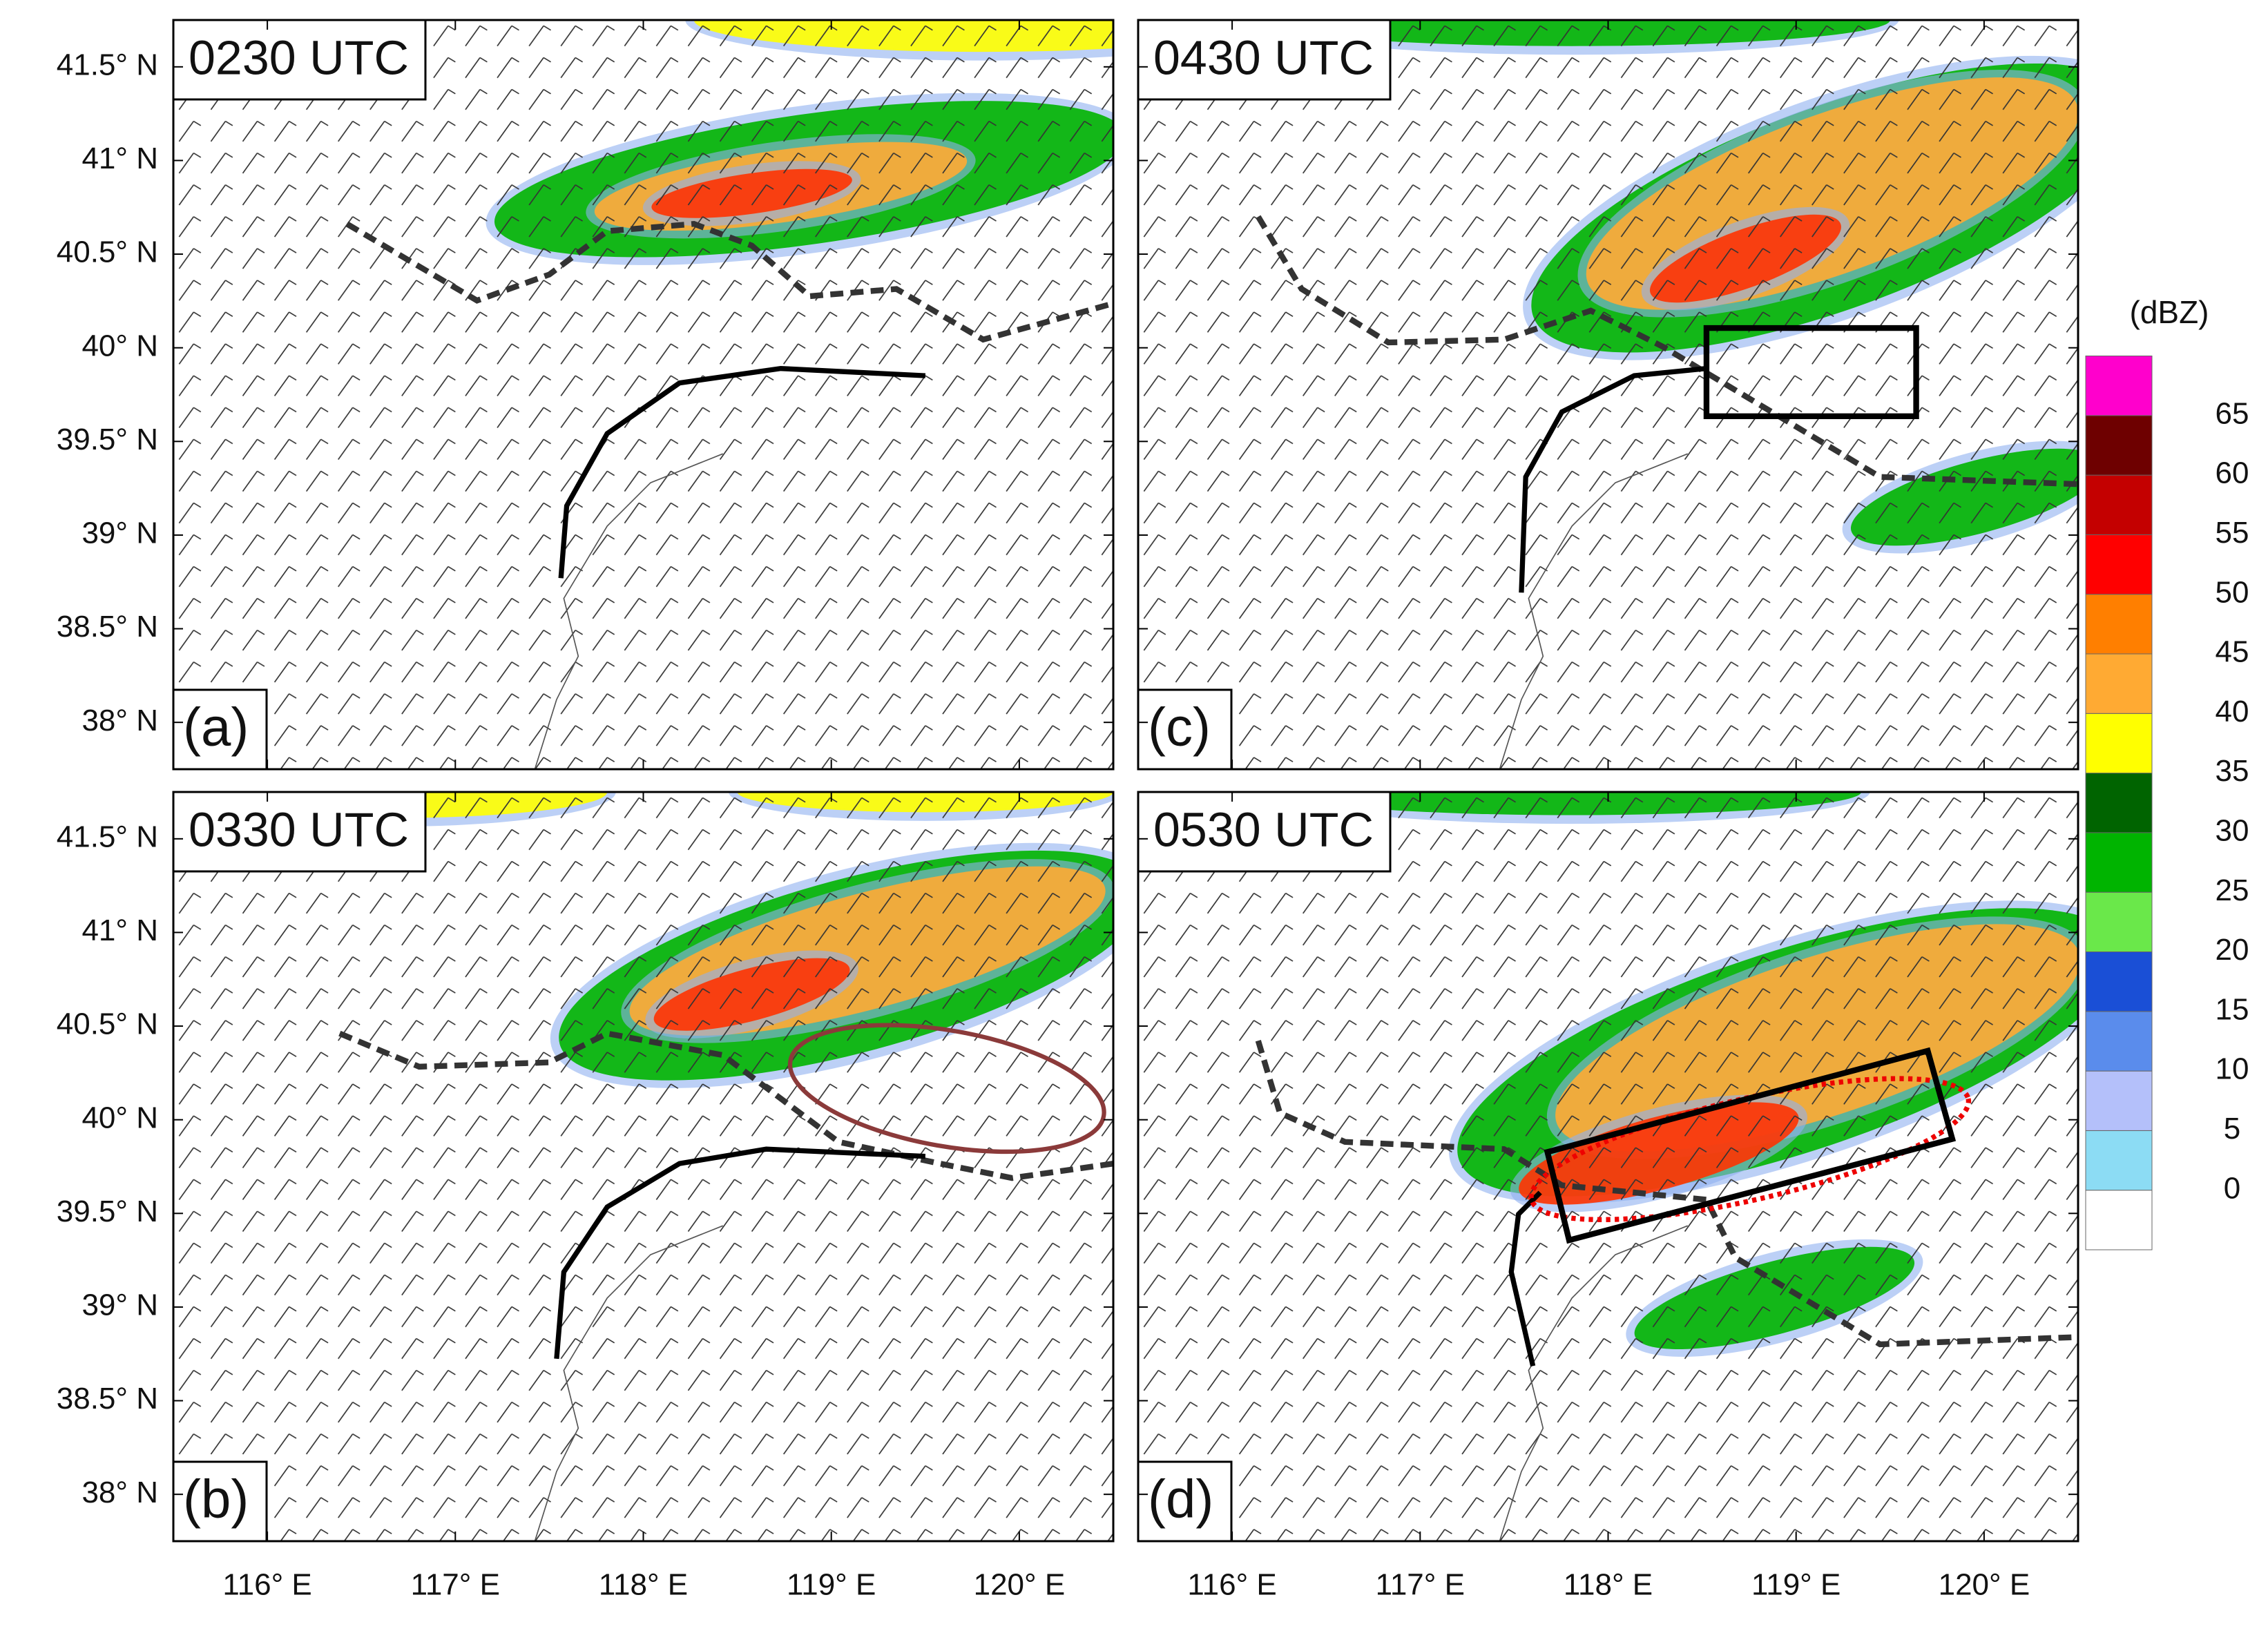 The image size is (2268, 1633). Describe the element at coordinates (1180, 1499) in the screenshot. I see `panel-letter: (d)` at that location.